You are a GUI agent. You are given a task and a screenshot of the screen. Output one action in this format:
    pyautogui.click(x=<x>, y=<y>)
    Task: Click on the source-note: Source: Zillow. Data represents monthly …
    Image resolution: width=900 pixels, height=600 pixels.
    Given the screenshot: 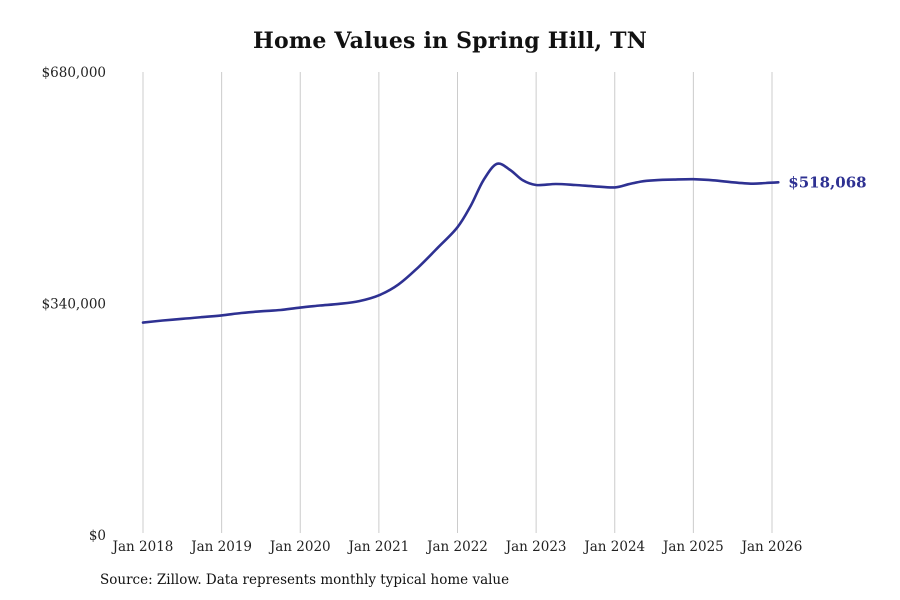 What is the action you would take?
    pyautogui.click(x=305, y=580)
    